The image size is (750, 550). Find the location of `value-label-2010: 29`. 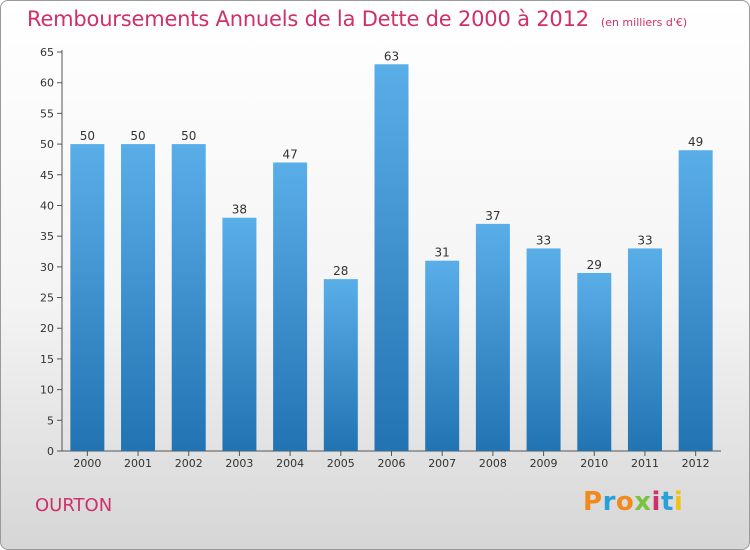

value-label-2010: 29 is located at coordinates (594, 265).